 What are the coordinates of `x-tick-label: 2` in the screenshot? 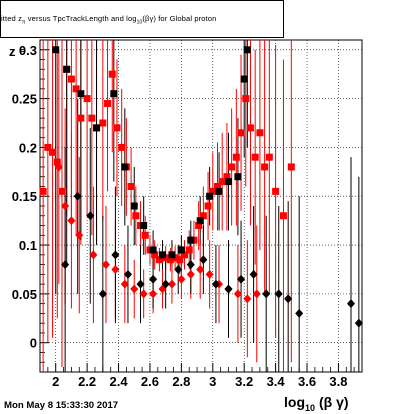 It's located at (55, 381).